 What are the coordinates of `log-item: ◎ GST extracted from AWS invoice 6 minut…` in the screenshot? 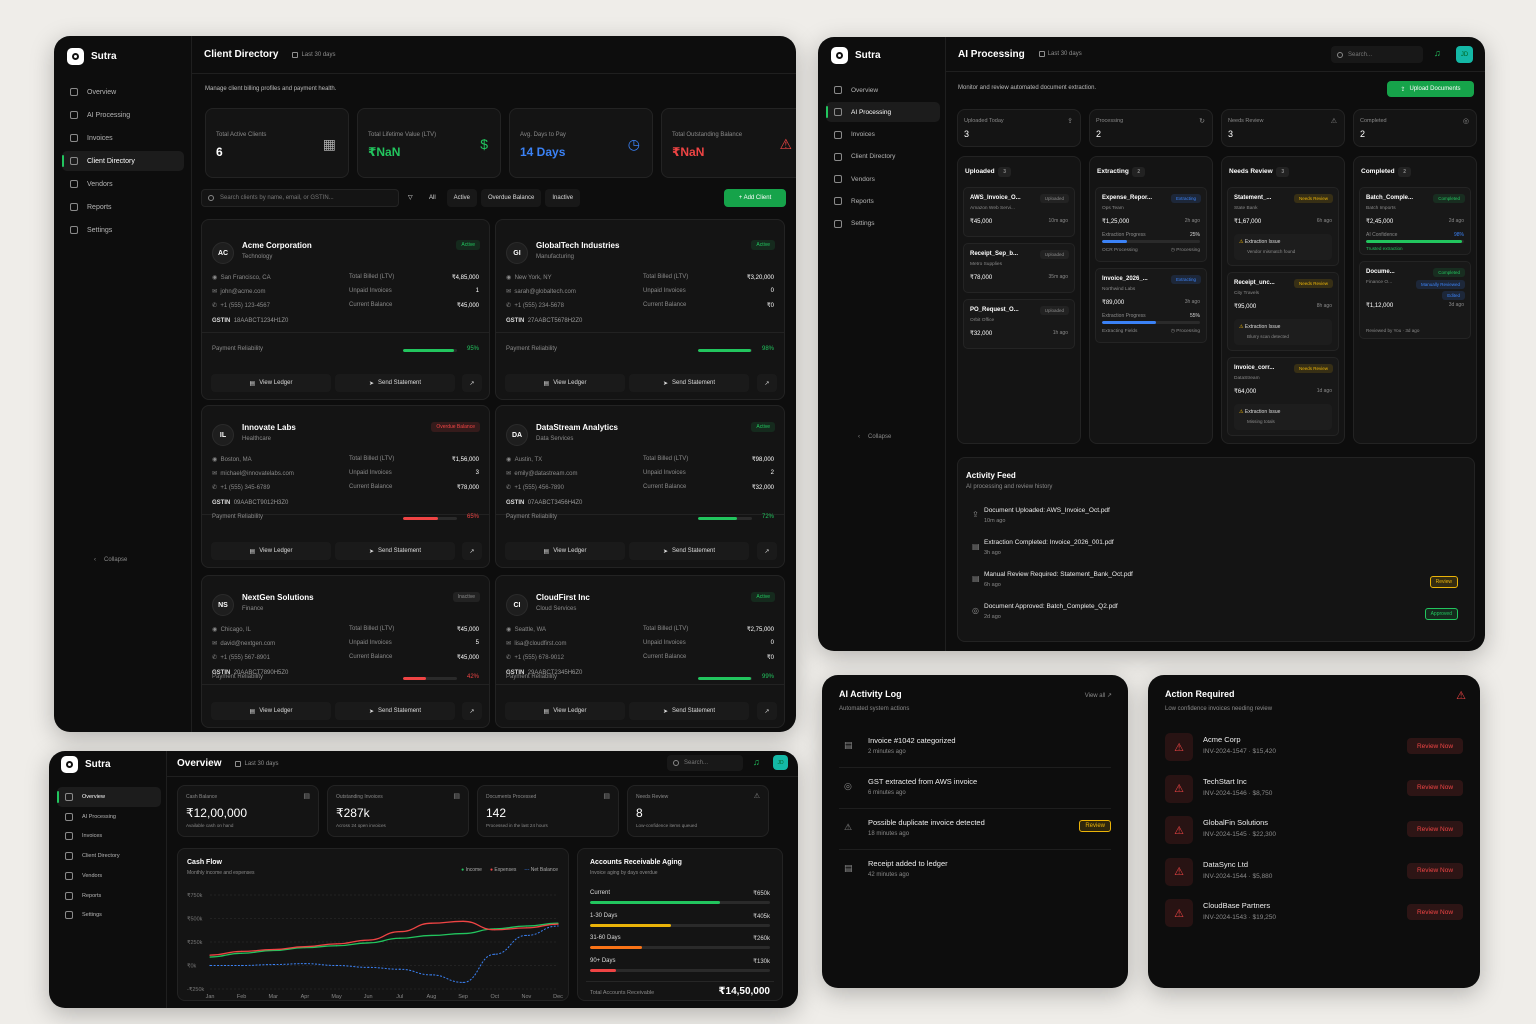 It's located at (975, 790).